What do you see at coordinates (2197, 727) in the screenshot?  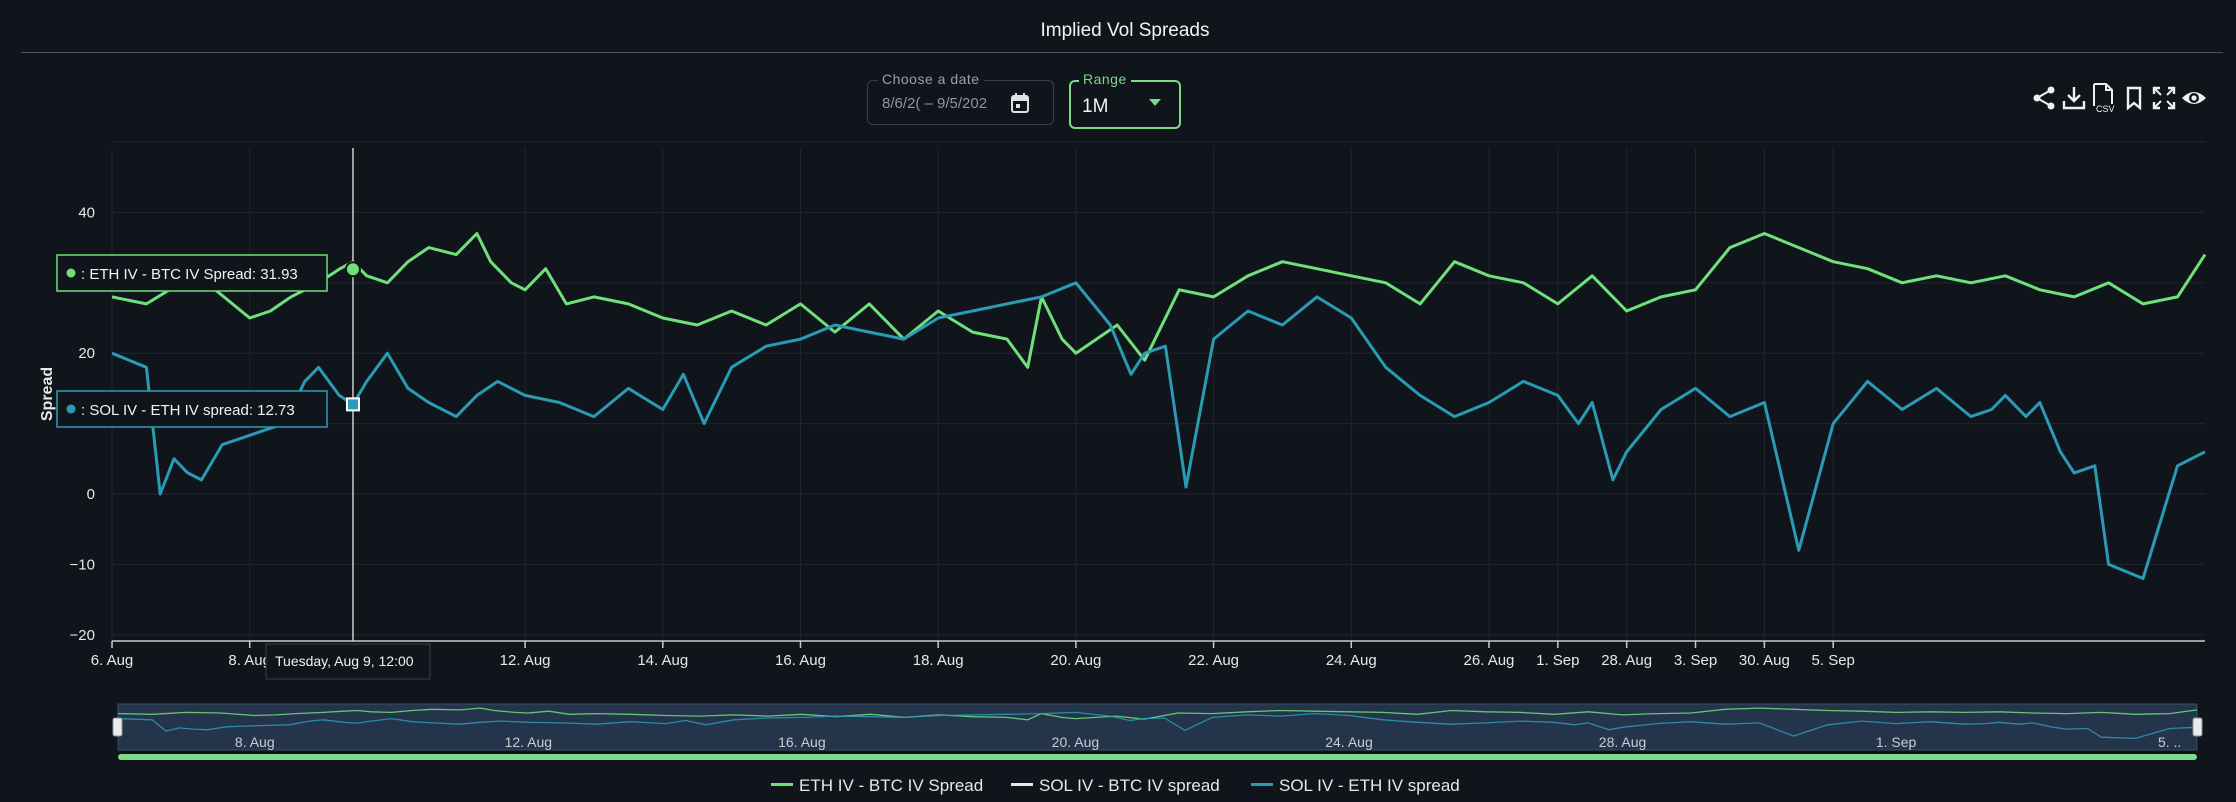 I see `navigator-handle-right` at bounding box center [2197, 727].